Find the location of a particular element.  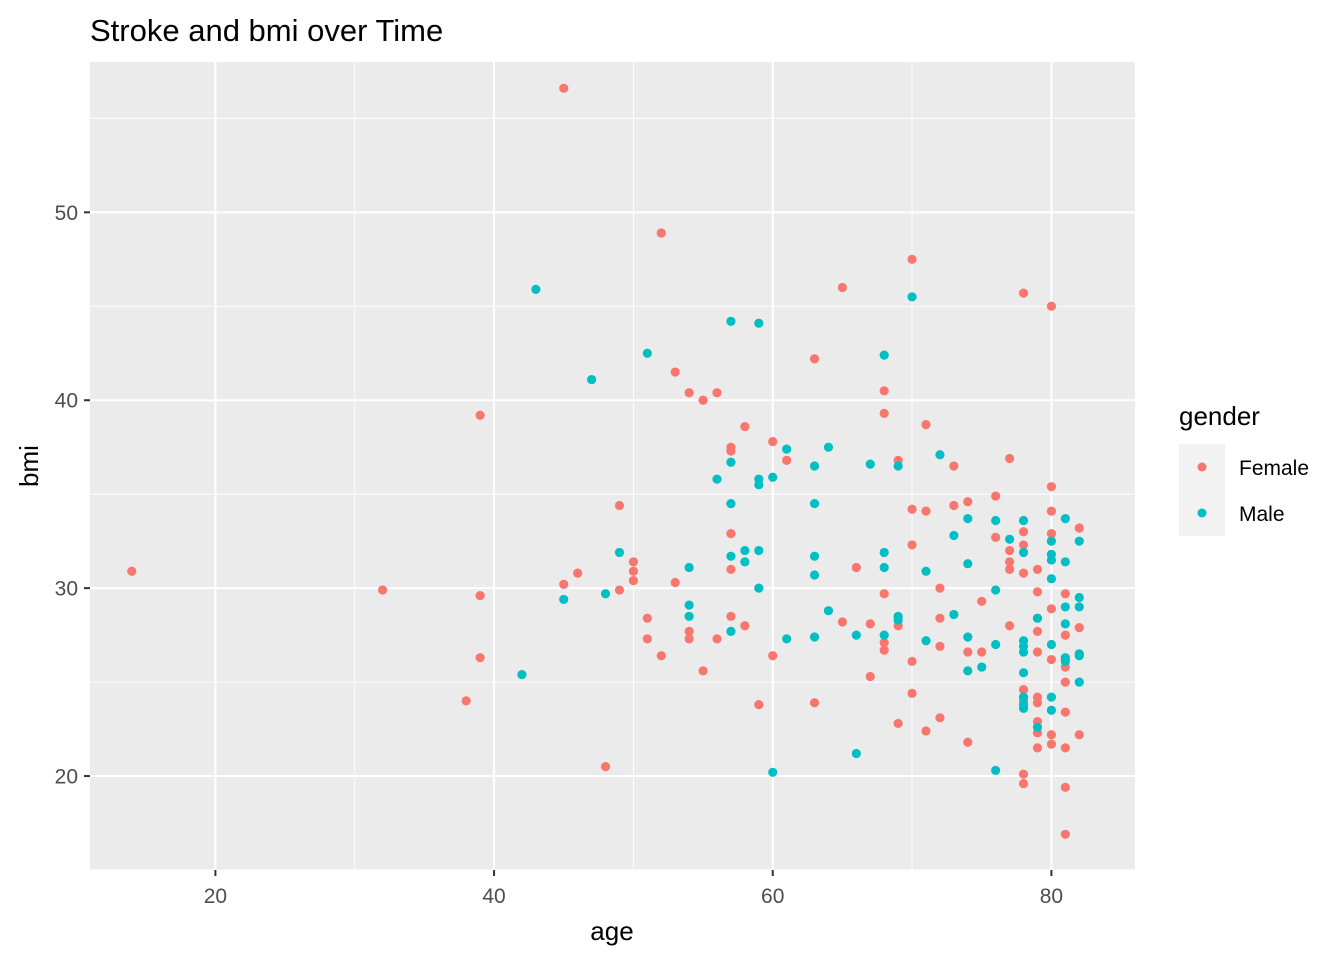

legend-swatch-male is located at coordinates (1202, 513).